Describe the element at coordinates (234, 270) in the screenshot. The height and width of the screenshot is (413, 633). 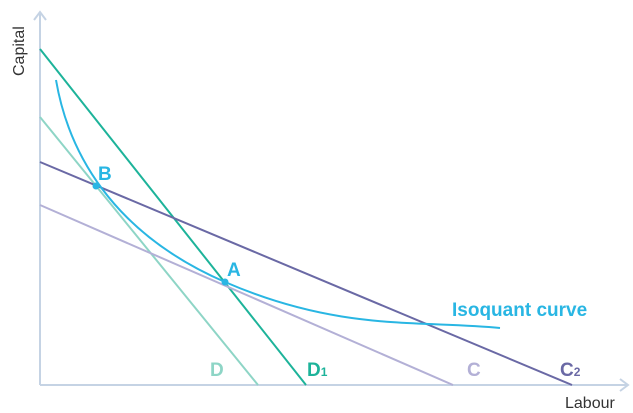
I see `point-a-label: A` at that location.